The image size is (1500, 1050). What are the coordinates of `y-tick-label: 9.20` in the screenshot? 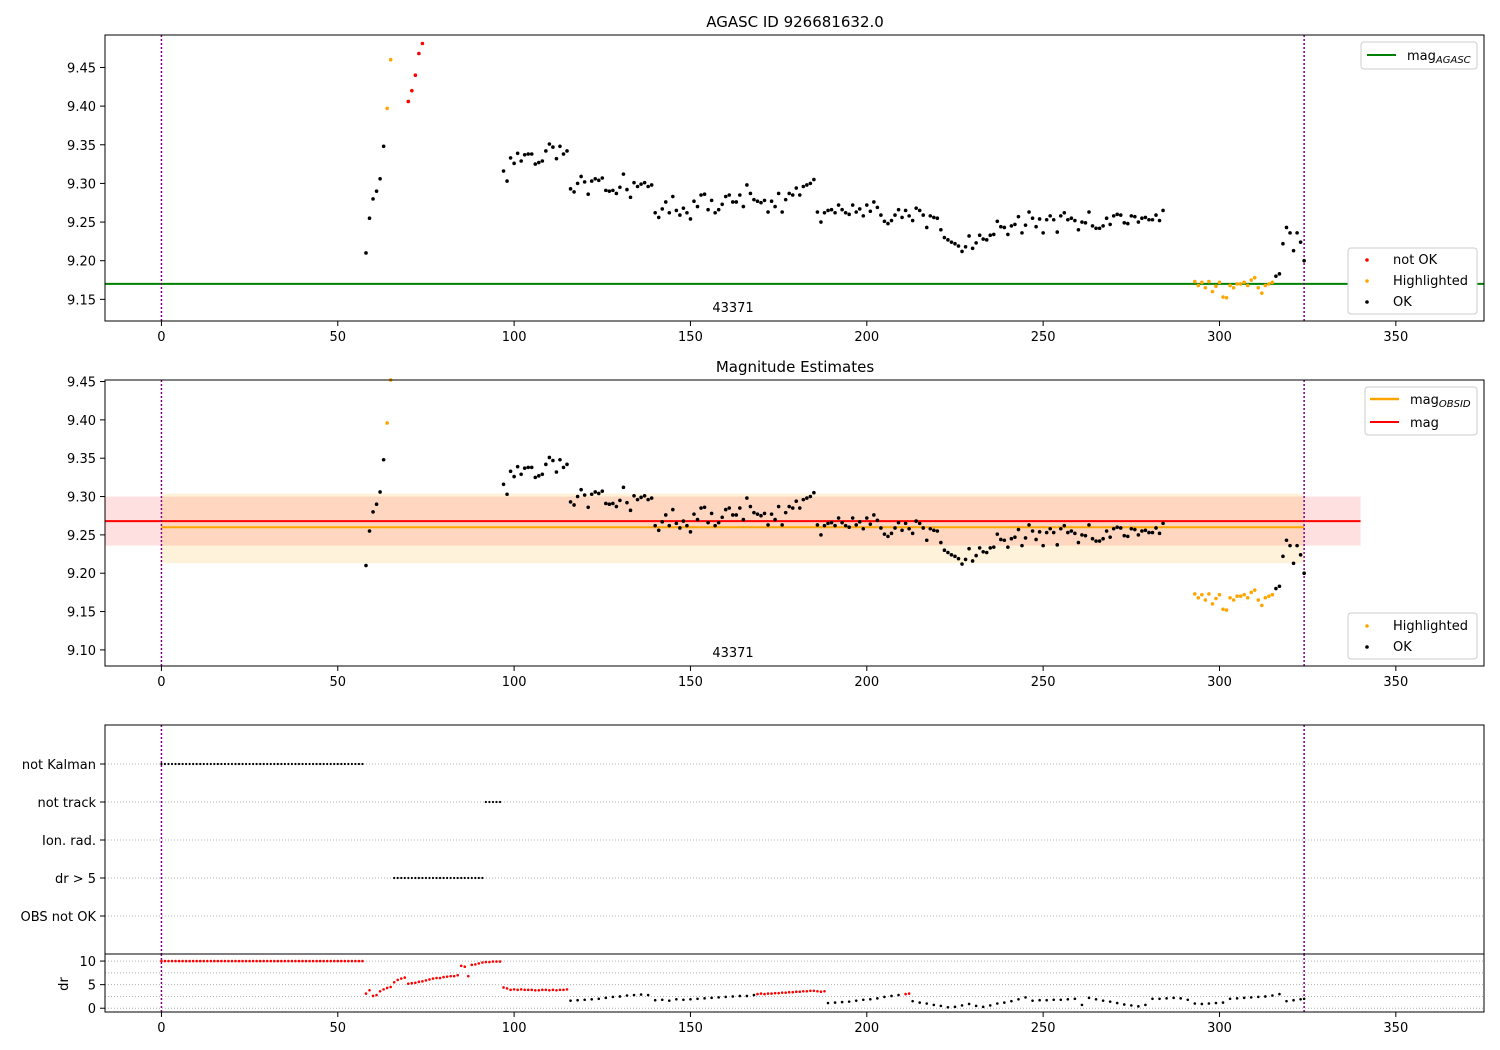 It's located at (81, 574).